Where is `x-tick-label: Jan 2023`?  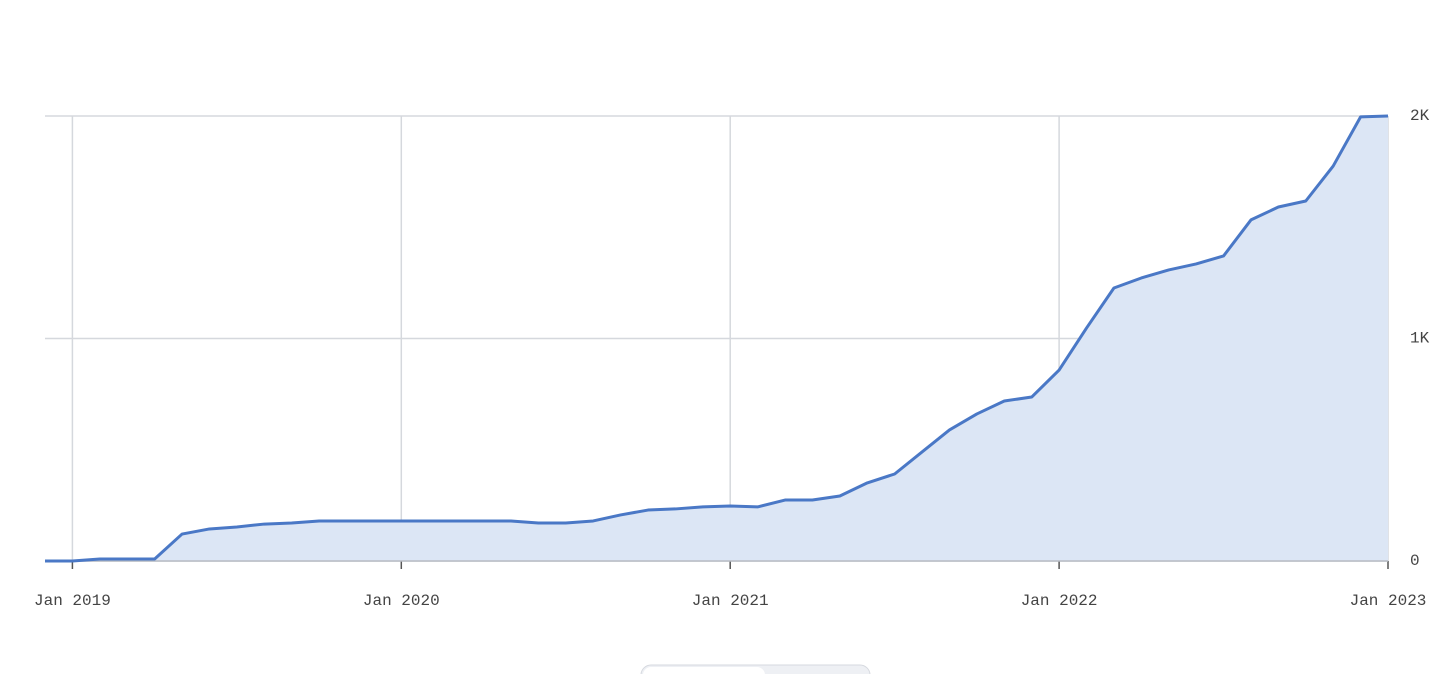 x-tick-label: Jan 2023 is located at coordinates (1388, 601).